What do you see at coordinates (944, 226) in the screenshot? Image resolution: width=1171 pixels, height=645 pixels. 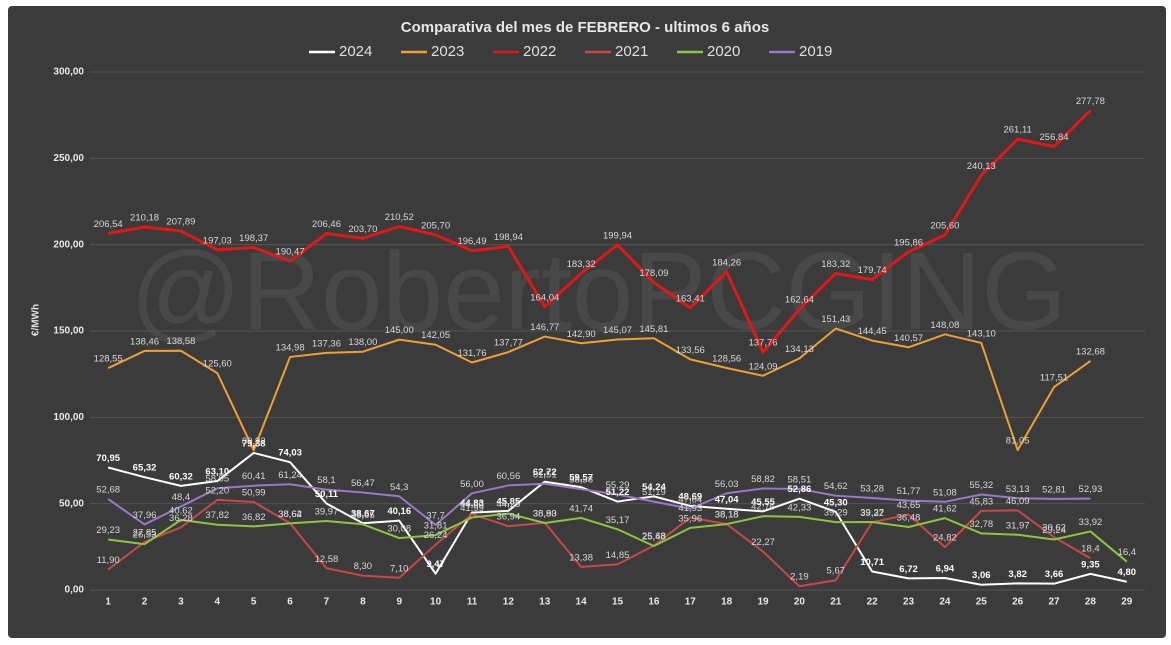 I see `data-label: 205,60` at bounding box center [944, 226].